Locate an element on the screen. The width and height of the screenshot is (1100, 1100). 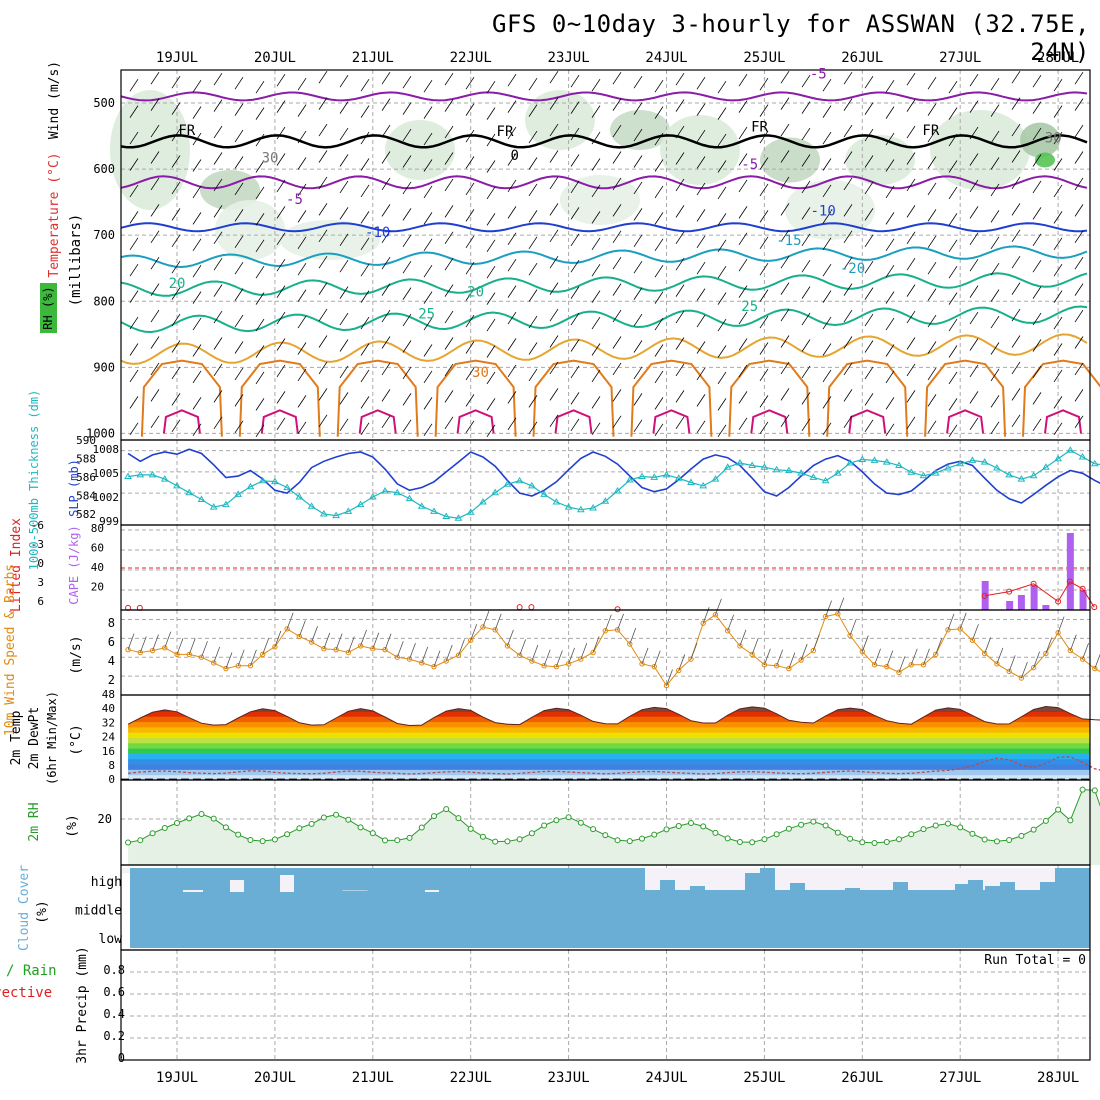
isotherm-arch is located at coordinates (475, 398).